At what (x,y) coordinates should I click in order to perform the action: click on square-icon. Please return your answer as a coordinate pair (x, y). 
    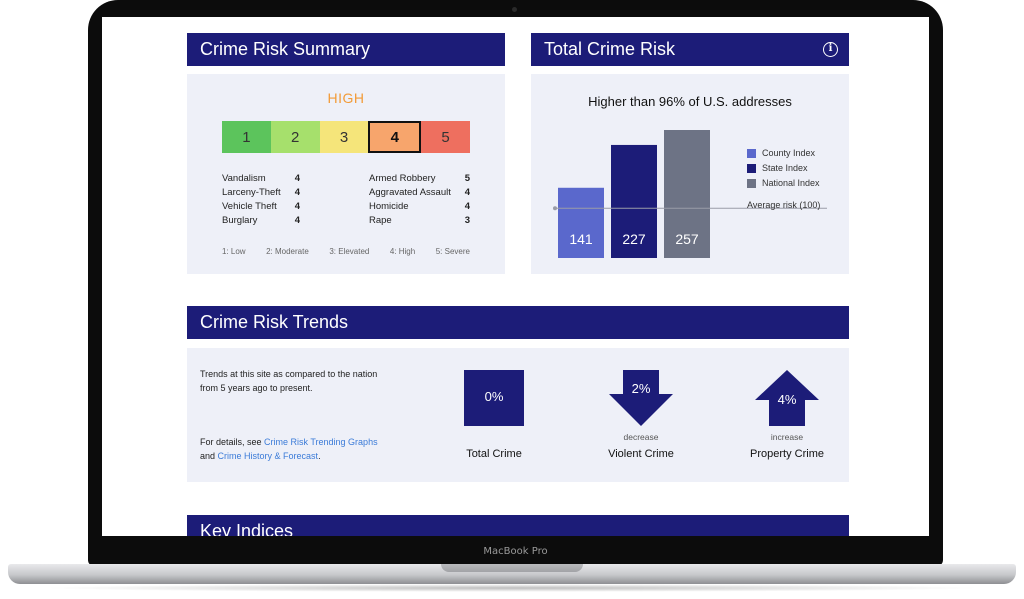
    Looking at the image, I should click on (494, 398).